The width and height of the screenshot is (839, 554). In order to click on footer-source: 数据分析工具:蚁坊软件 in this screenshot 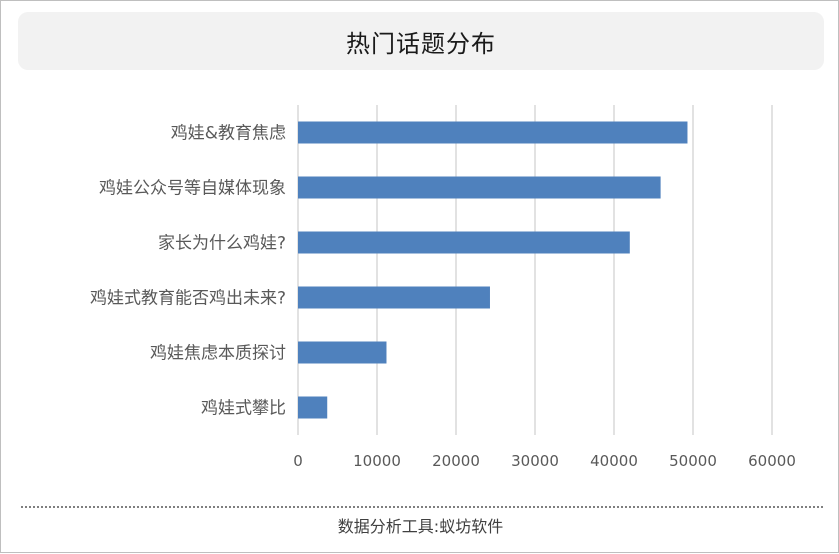, I will do `click(420, 526)`.